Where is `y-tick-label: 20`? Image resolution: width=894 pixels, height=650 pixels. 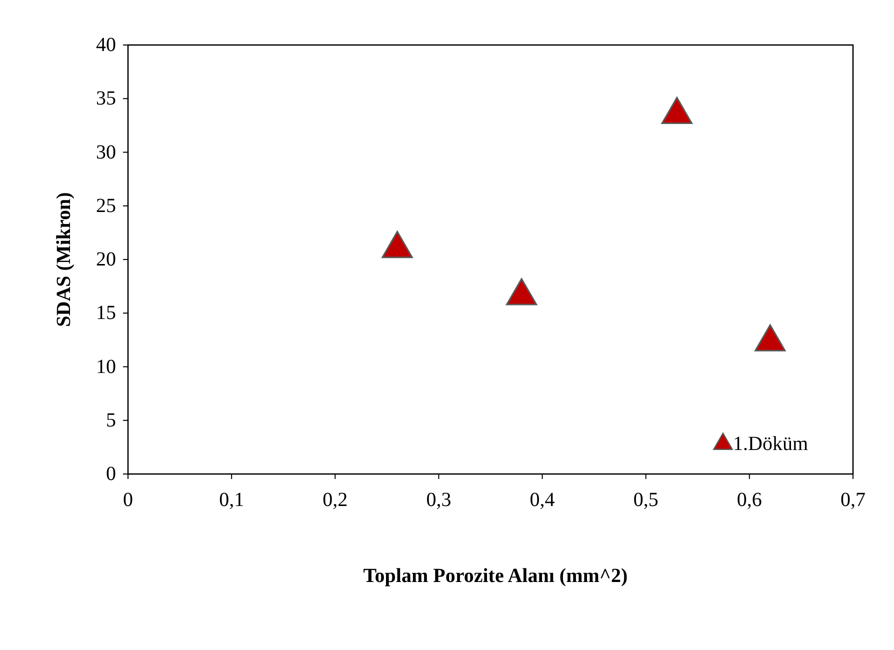
y-tick-label: 20 is located at coordinates (106, 259).